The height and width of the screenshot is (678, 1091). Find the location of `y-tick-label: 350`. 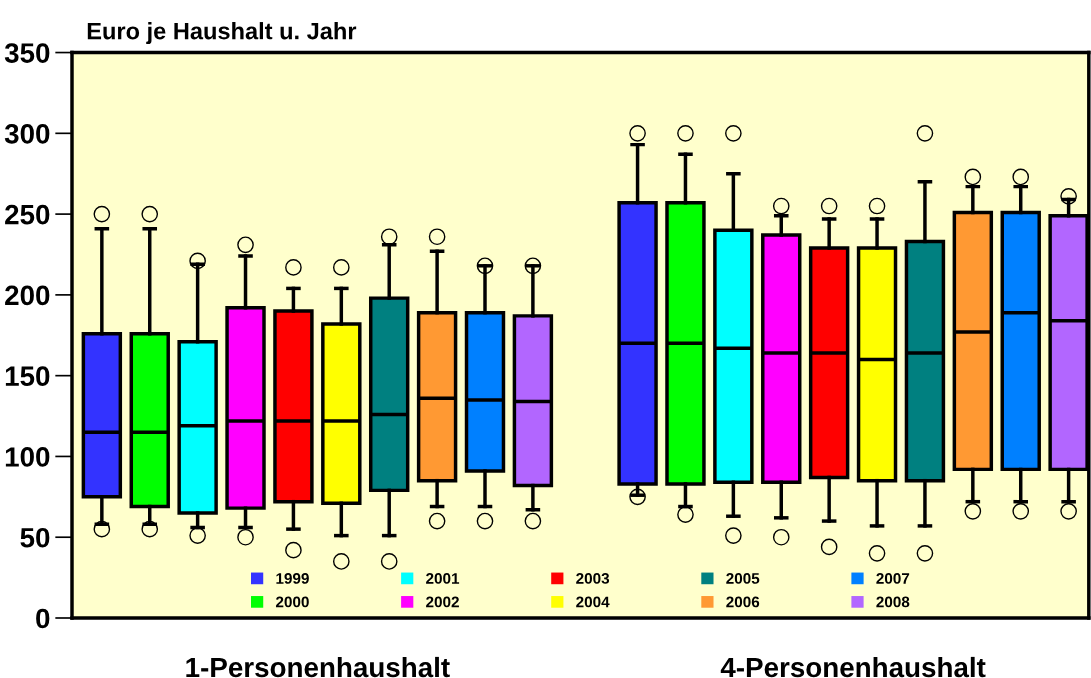

y-tick-label: 350 is located at coordinates (27, 53).